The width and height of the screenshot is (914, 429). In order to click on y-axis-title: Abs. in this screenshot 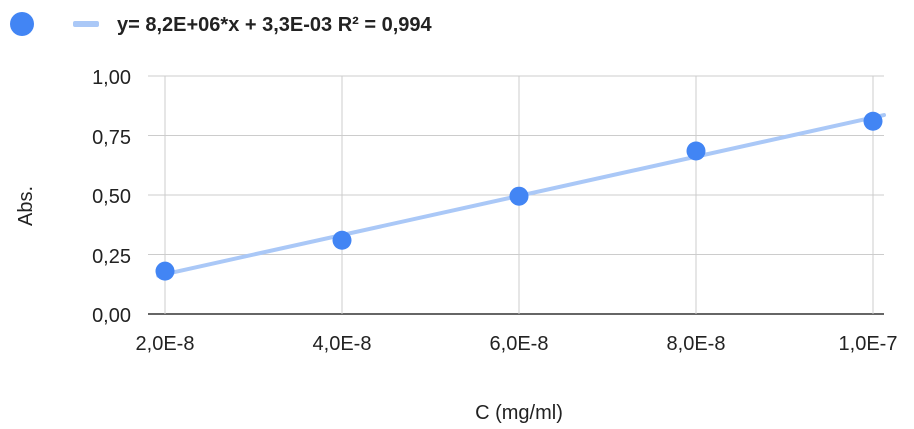, I will do `click(26, 206)`.